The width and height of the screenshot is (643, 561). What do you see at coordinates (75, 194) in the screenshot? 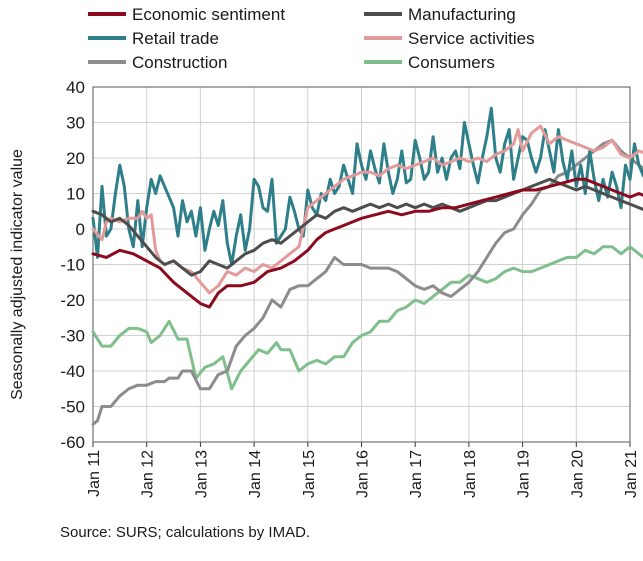
I see `y-tick-label: 10` at bounding box center [75, 194].